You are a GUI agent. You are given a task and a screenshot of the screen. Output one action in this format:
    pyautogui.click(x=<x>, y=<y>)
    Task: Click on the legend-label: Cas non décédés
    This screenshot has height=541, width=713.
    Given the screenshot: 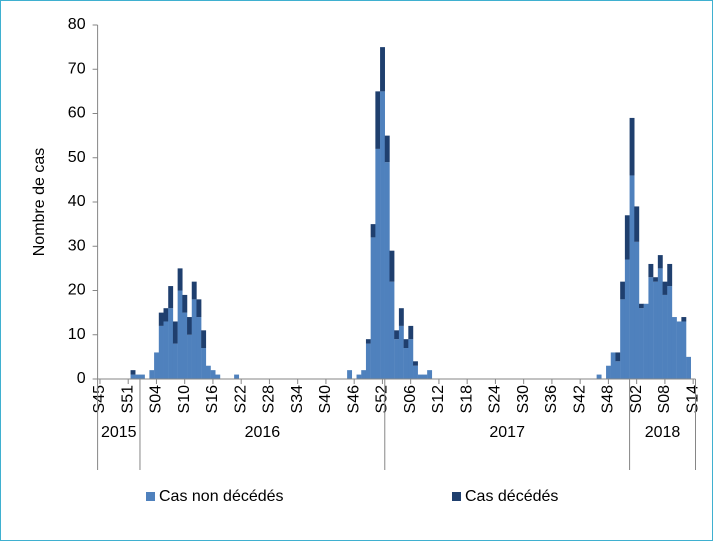 What is the action you would take?
    pyautogui.click(x=221, y=496)
    